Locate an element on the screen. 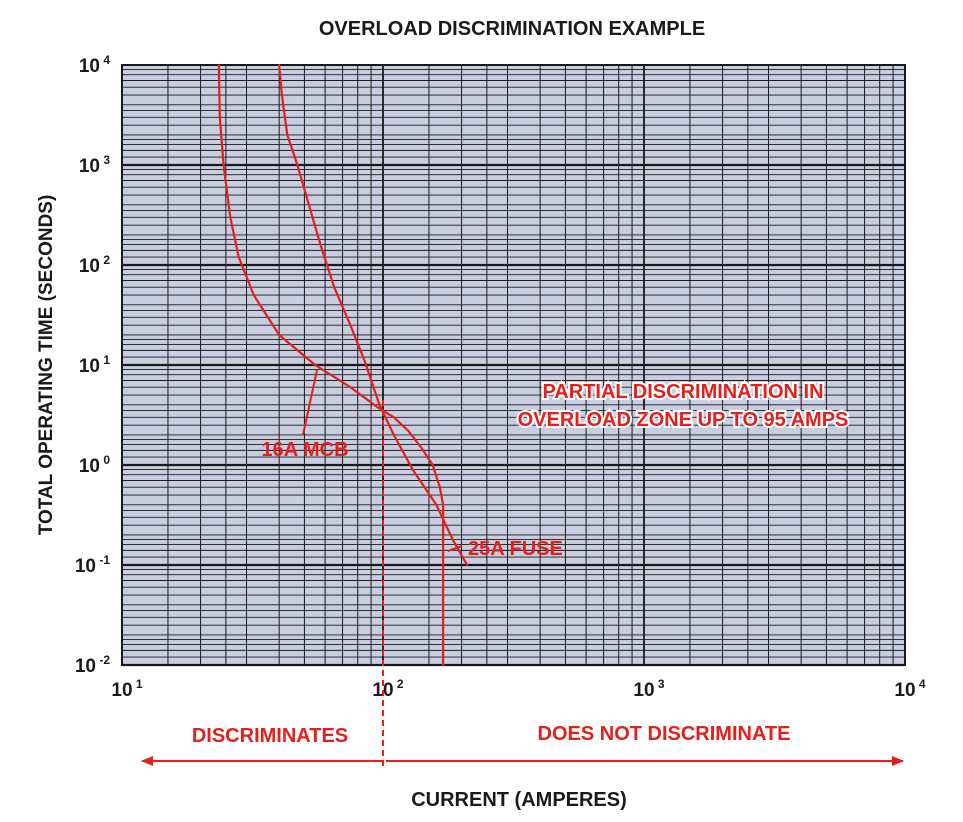 This screenshot has height=822, width=963. y-tick-exponent: 3 is located at coordinates (105, 160).